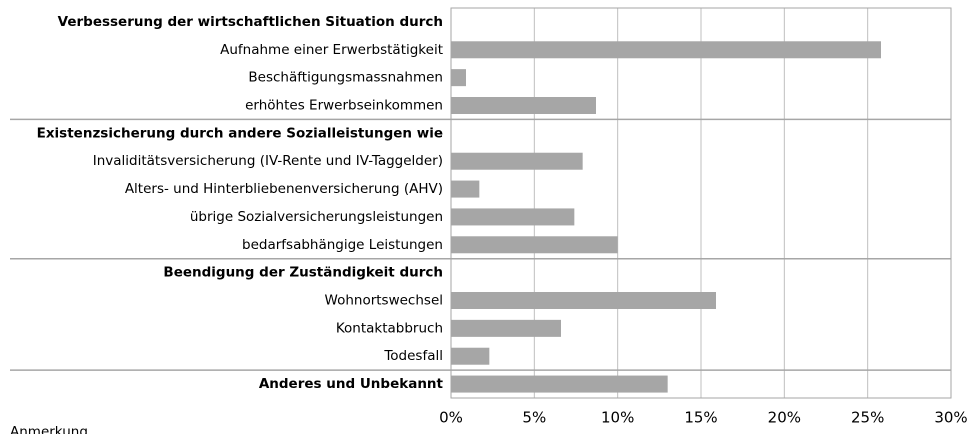 This screenshot has height=434, width=970. What do you see at coordinates (49, 429) in the screenshot?
I see `note: Anmerkung` at bounding box center [49, 429].